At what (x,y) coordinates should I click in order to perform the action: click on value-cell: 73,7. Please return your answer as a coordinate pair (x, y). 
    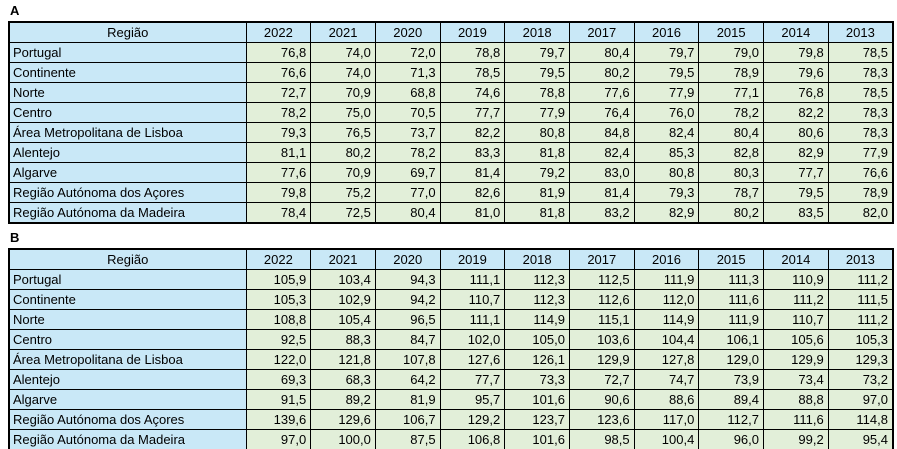
    Looking at the image, I should click on (407, 132).